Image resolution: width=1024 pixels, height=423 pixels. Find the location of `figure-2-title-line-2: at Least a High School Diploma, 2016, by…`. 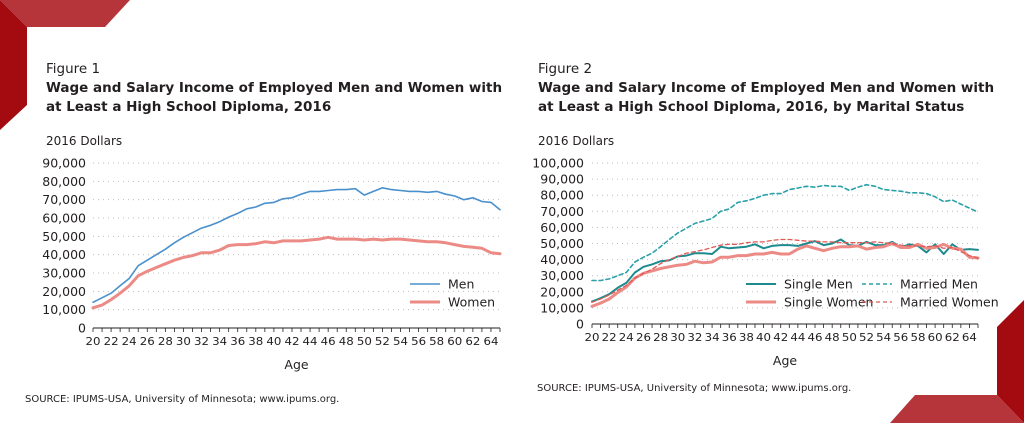

figure-2-title-line-2: at Least a High School Diploma, 2016, by… is located at coordinates (751, 107).